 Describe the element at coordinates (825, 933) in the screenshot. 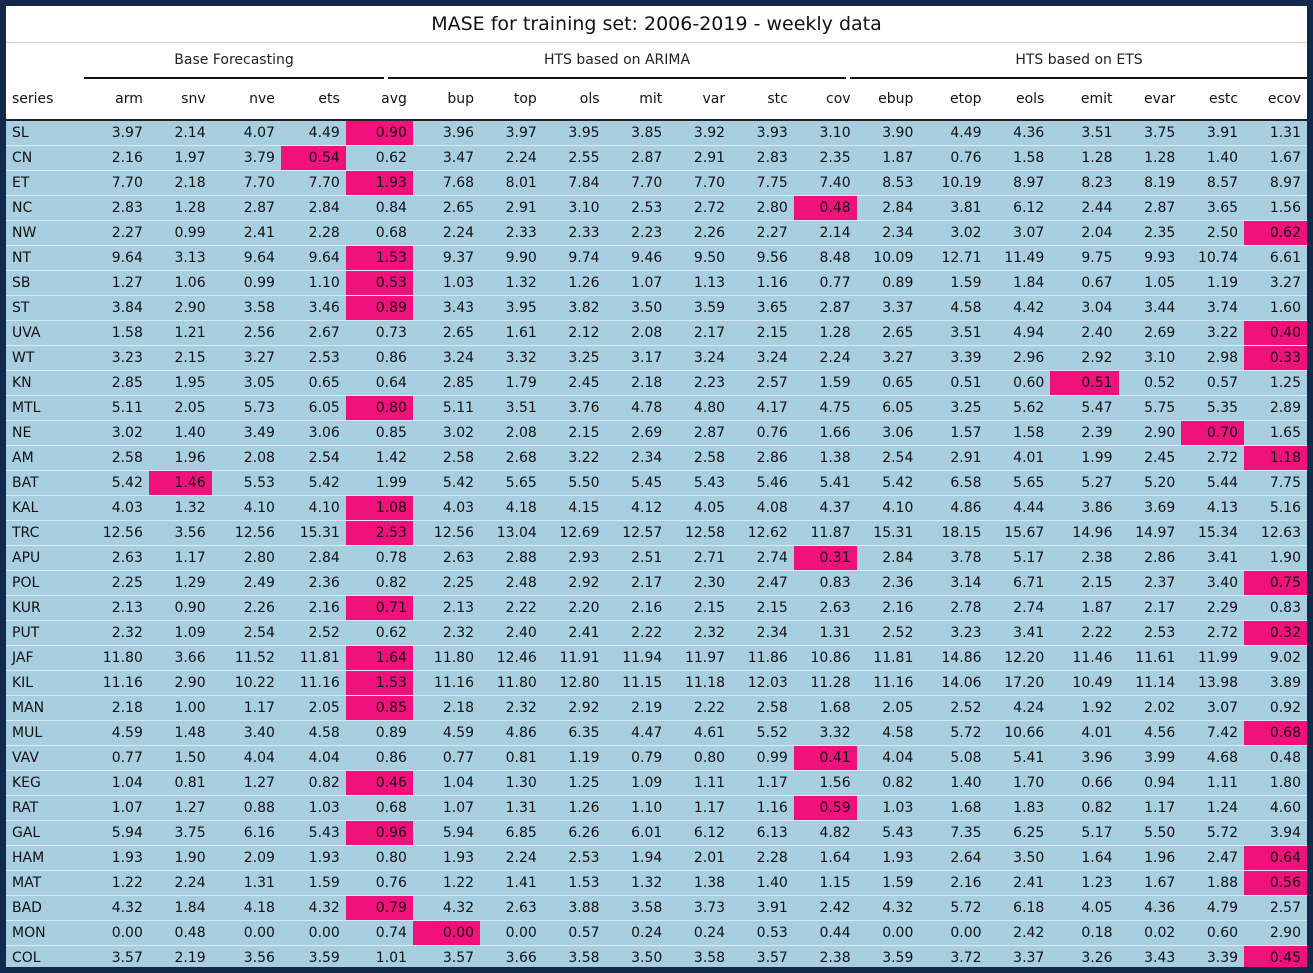

I see `value-cell: 0.44` at that location.